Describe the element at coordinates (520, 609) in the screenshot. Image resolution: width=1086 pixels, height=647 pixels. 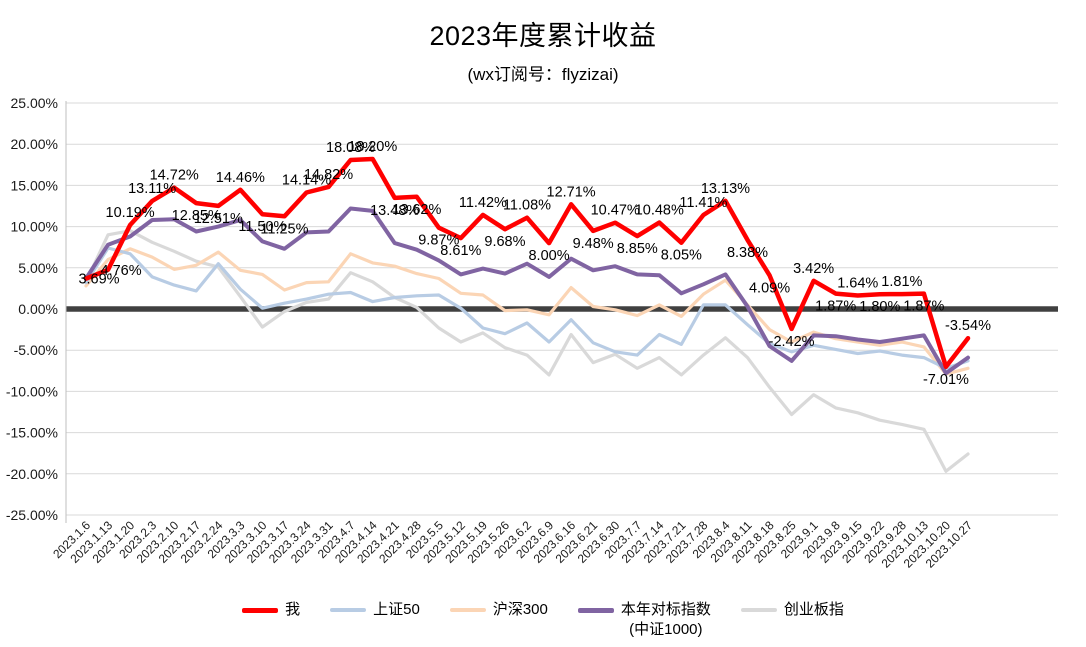
I see `legend-label-hs300: 沪深300` at that location.